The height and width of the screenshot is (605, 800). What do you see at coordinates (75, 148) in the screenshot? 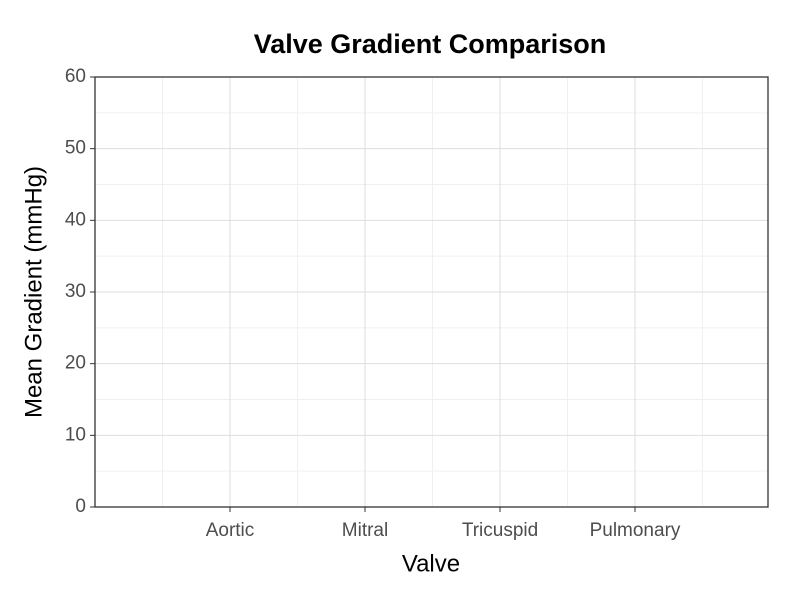
I see `y-tick-label: 50` at bounding box center [75, 148].